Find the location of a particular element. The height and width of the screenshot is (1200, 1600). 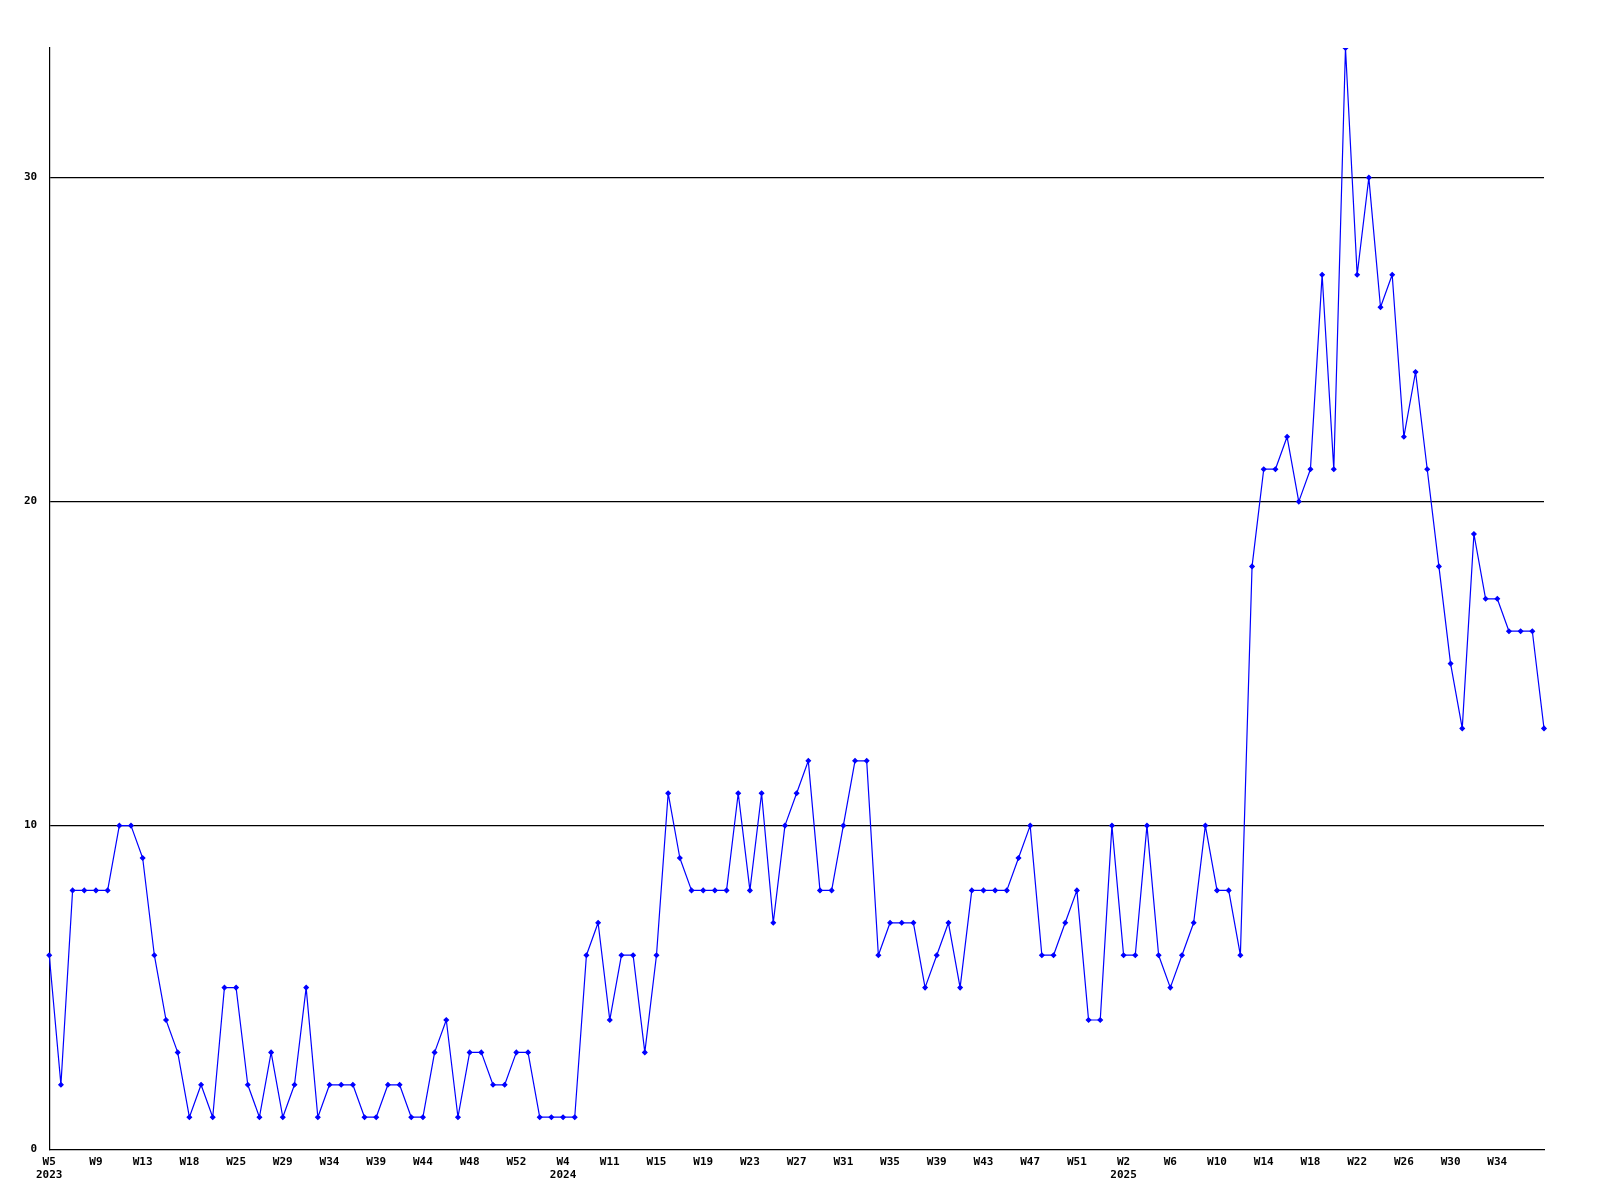

x-tick-label: W2 2025 is located at coordinates (1123, 1168).